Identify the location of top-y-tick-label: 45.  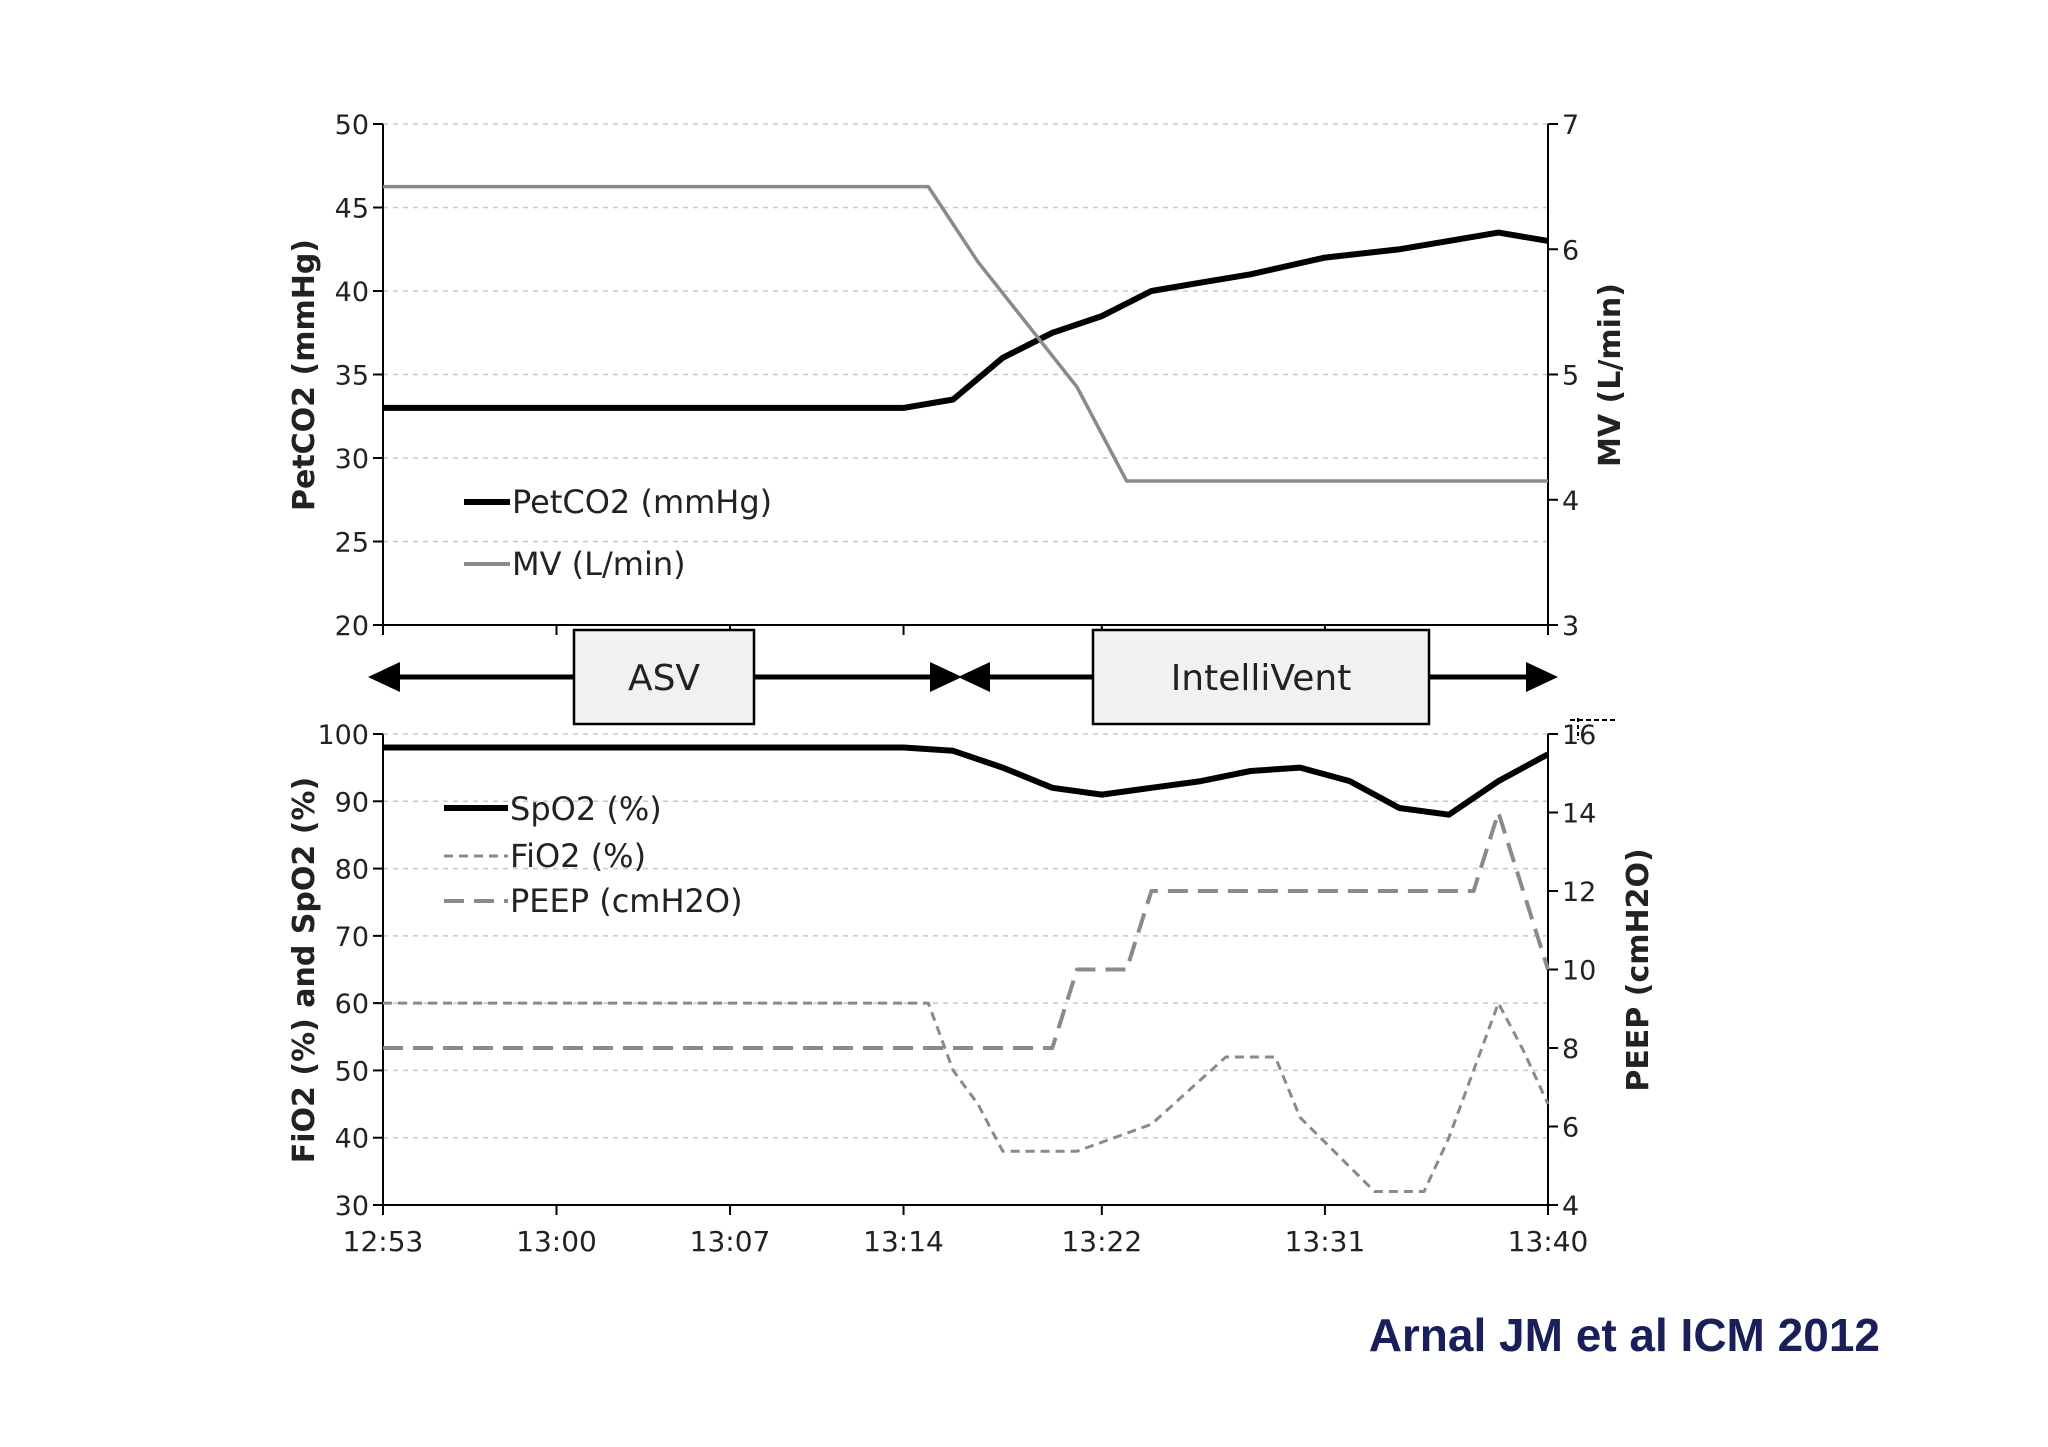
(352, 209).